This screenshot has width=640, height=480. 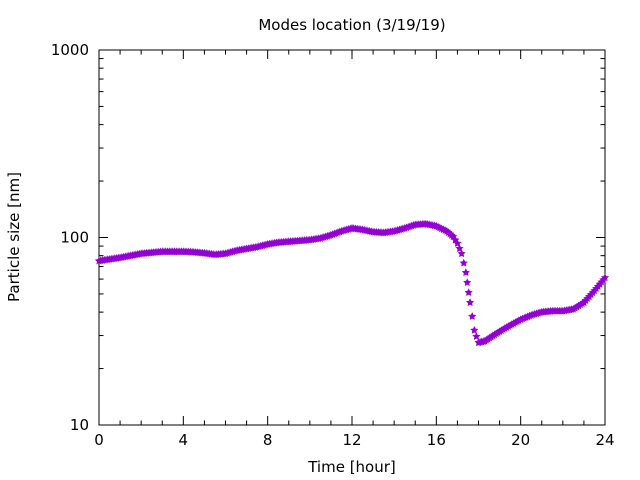 I want to click on x-tick-label: 0, so click(x=99, y=440).